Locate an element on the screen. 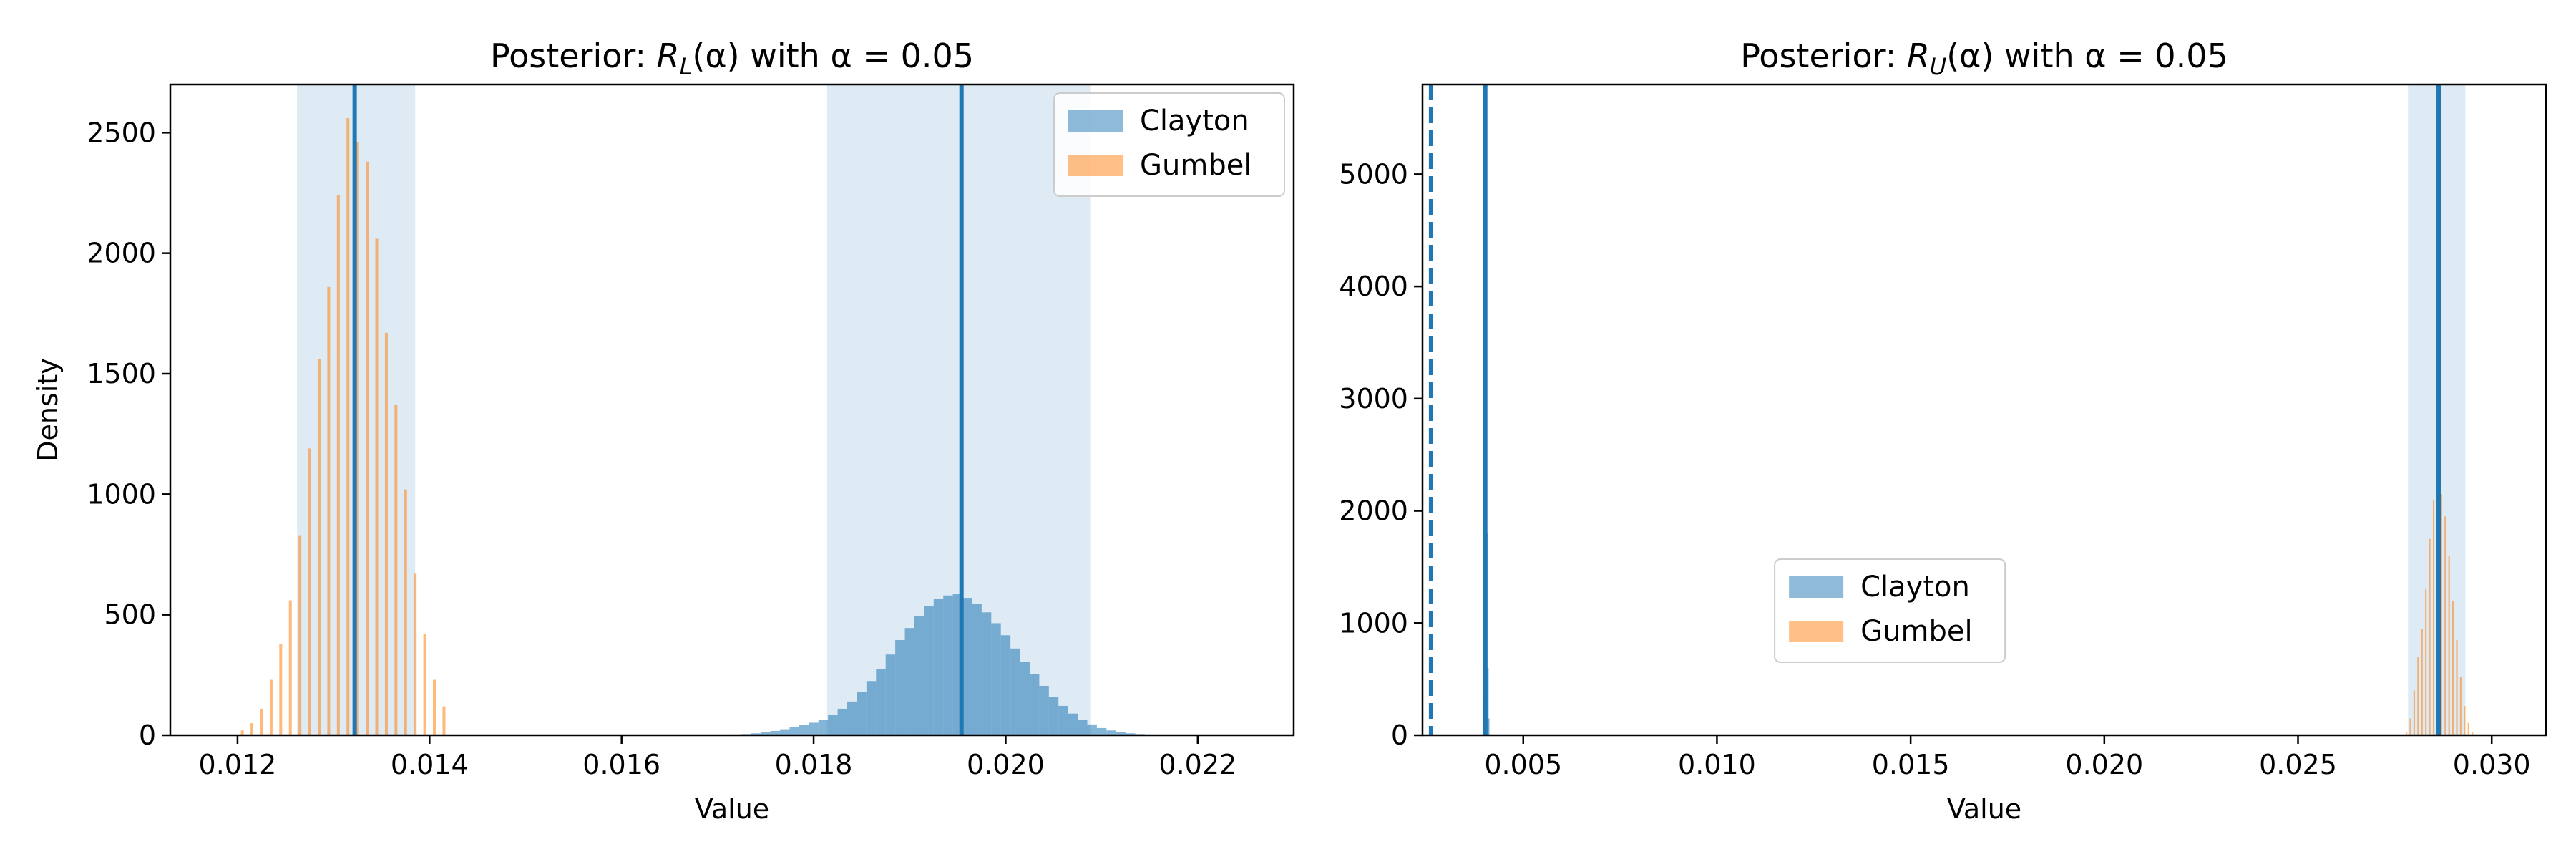 The width and height of the screenshot is (2576, 862). chart-title-symbol: R is located at coordinates (1919, 56).